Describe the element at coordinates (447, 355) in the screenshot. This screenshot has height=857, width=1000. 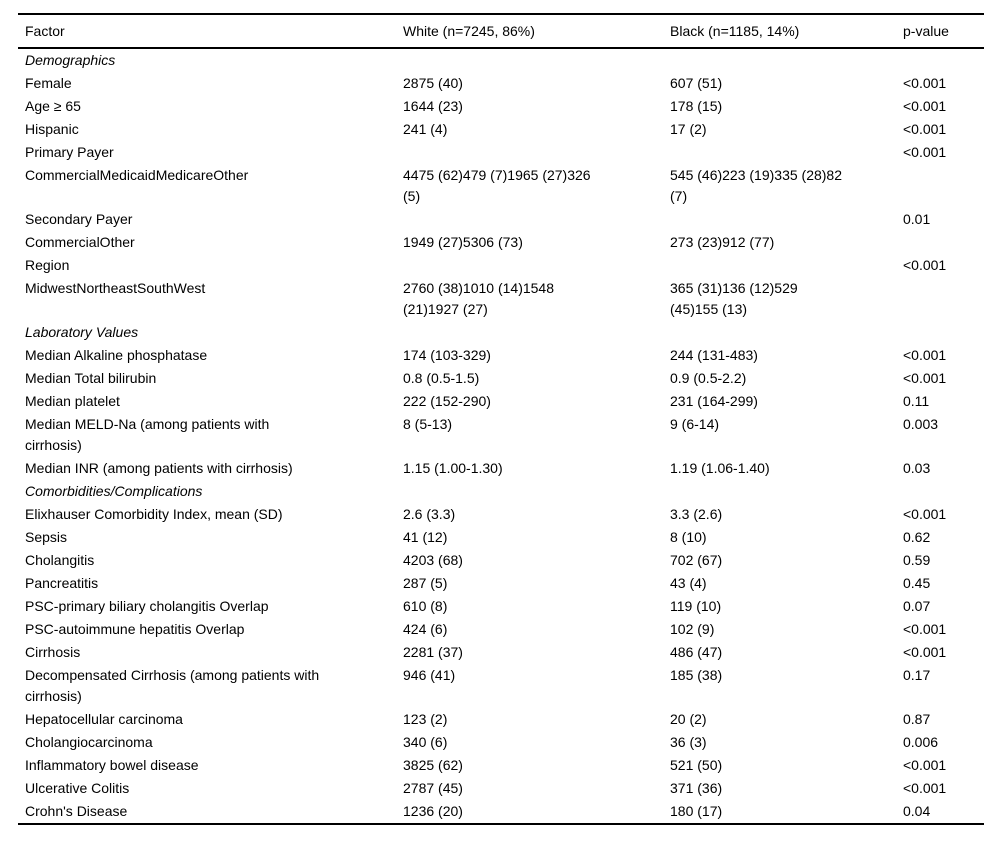
I see `white-cell: 174 (103-329)` at that location.